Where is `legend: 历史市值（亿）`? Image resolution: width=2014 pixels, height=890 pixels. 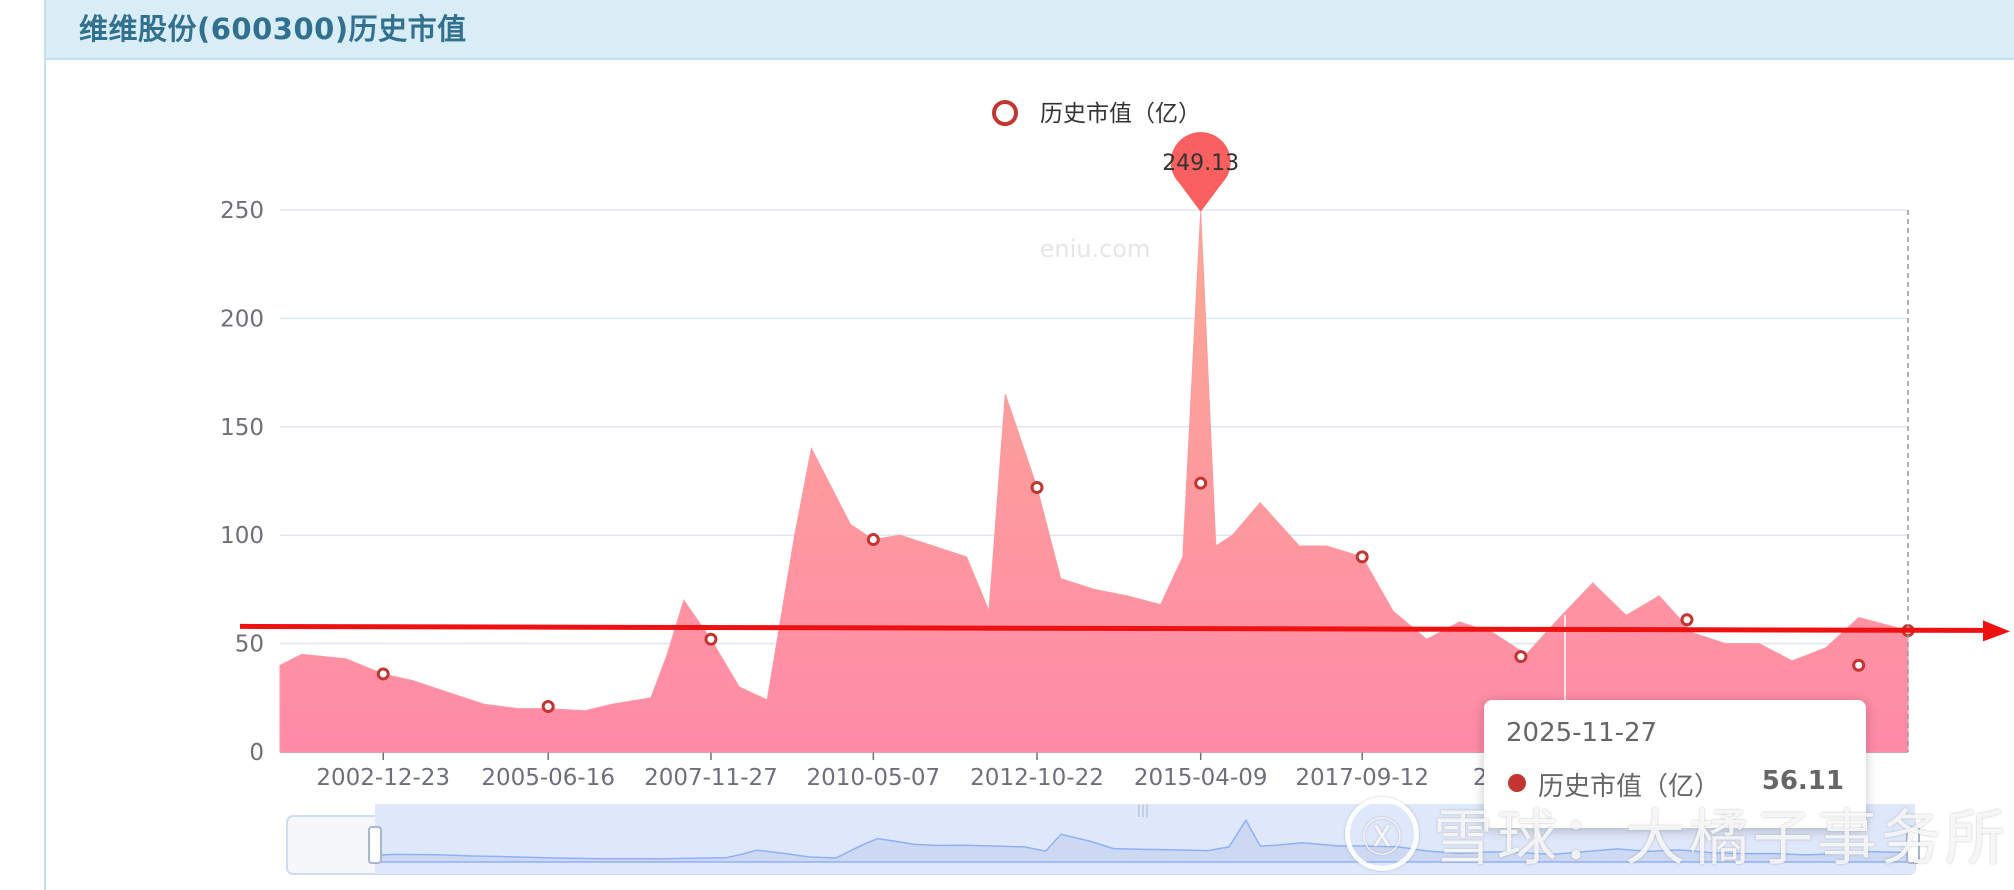 legend: 历史市值（亿） is located at coordinates (1096, 113).